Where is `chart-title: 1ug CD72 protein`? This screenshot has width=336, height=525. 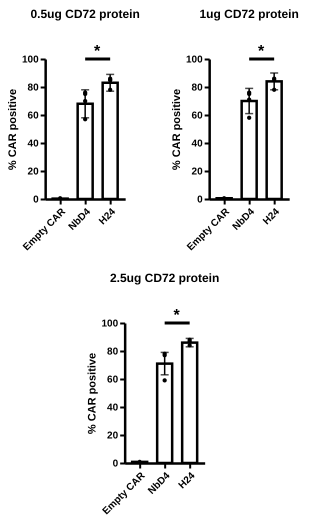
chart-title: 1ug CD72 protein is located at coordinates (249, 14).